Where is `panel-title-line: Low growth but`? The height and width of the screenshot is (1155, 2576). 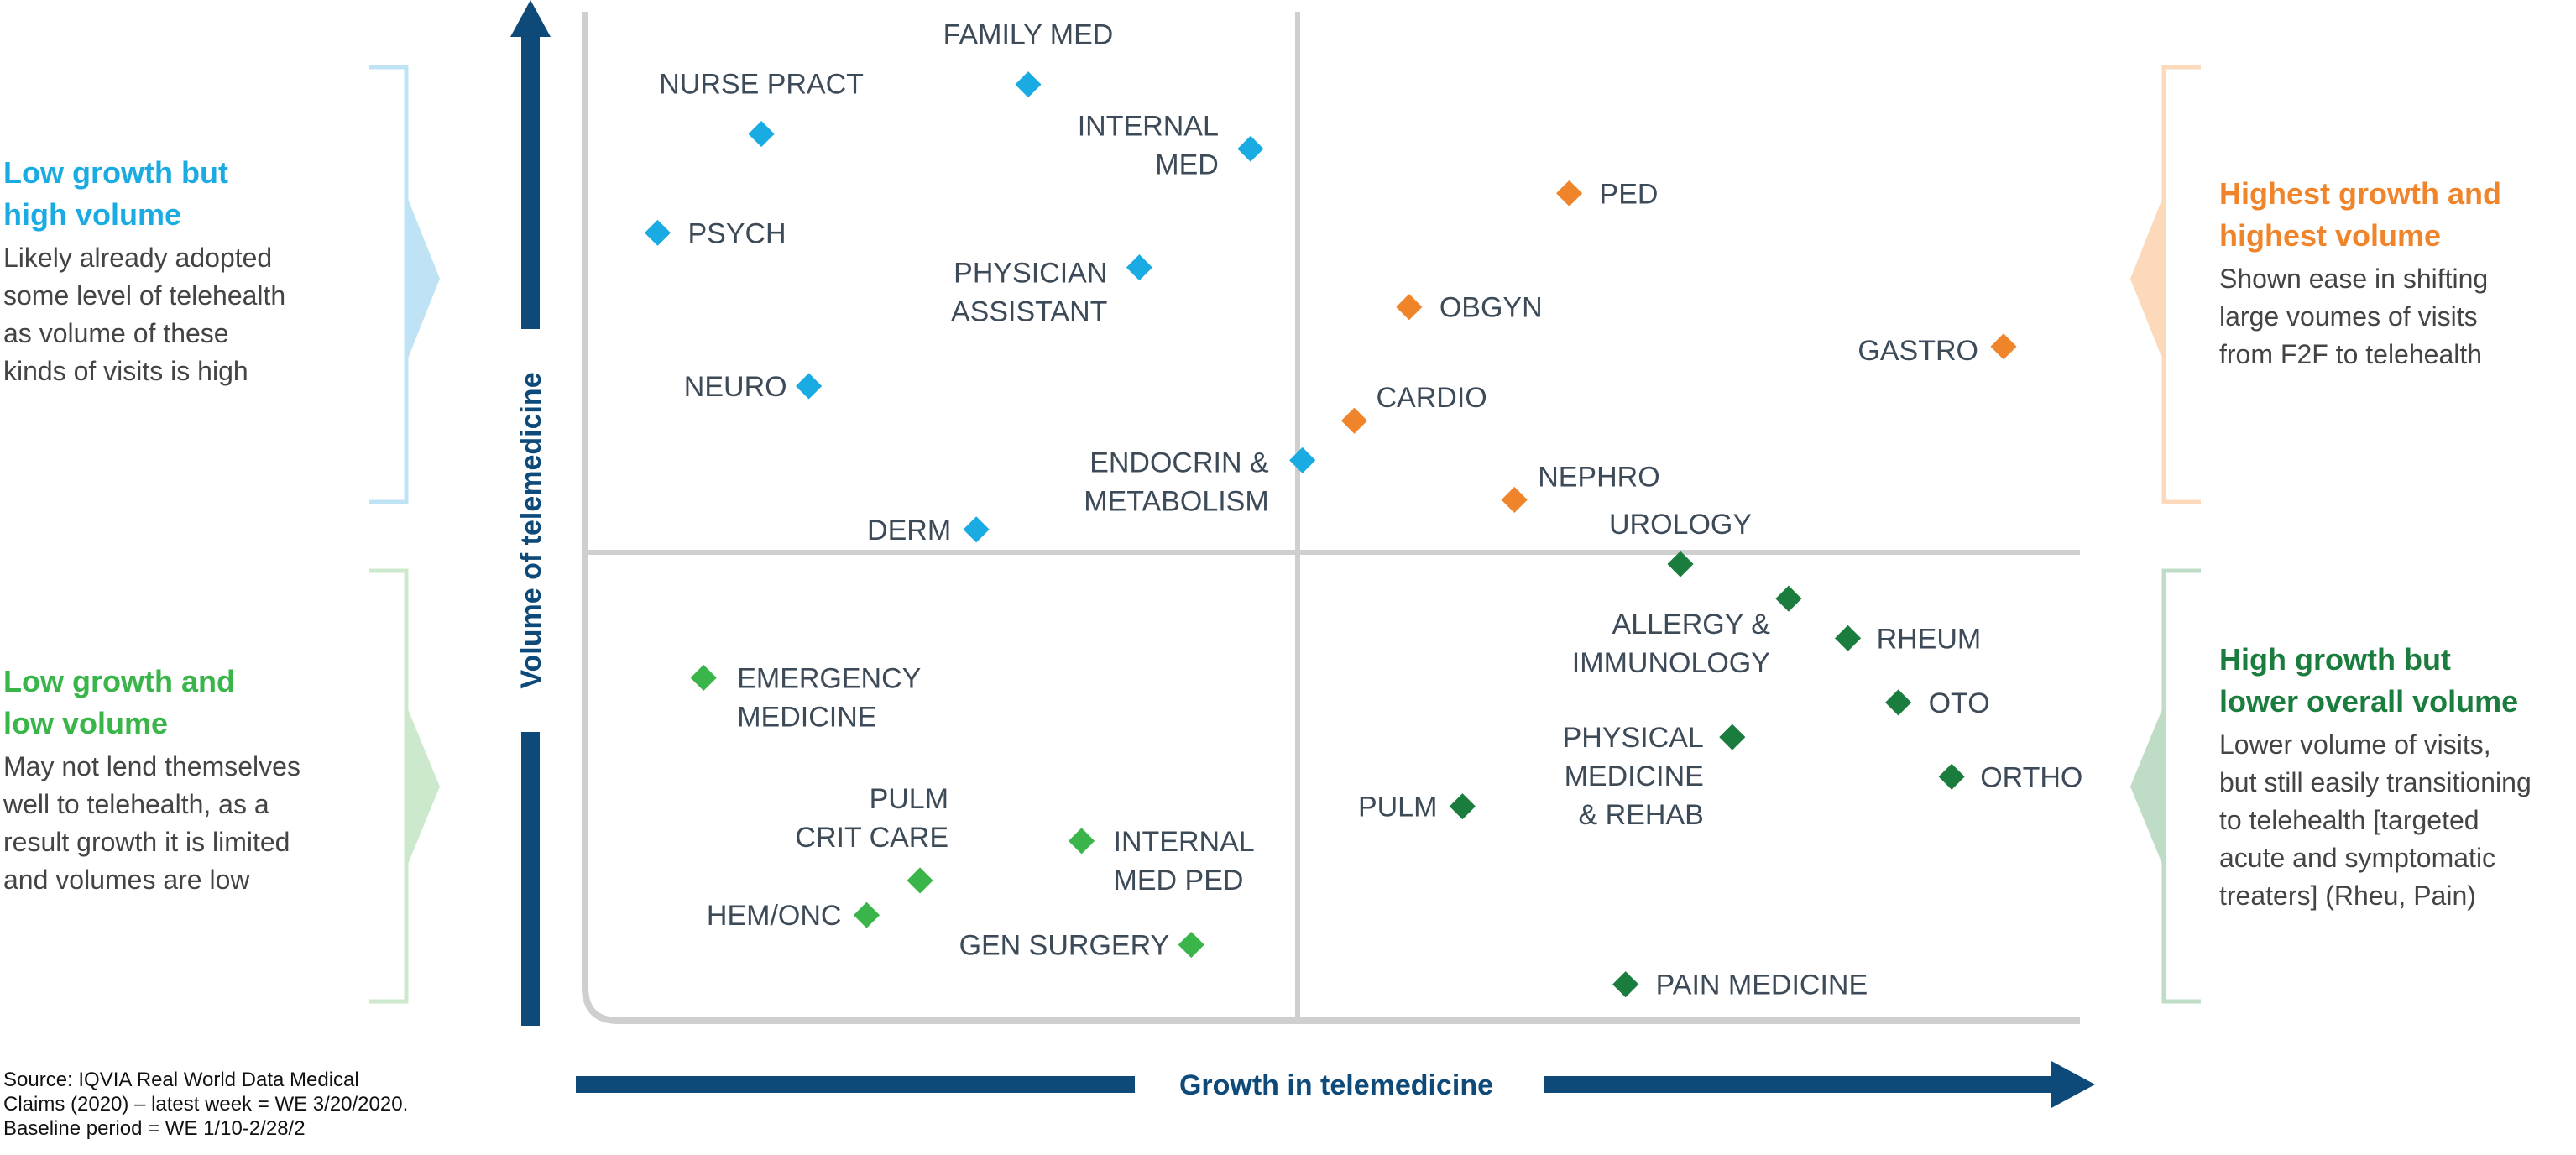
panel-title-line: Low growth but is located at coordinates (115, 172).